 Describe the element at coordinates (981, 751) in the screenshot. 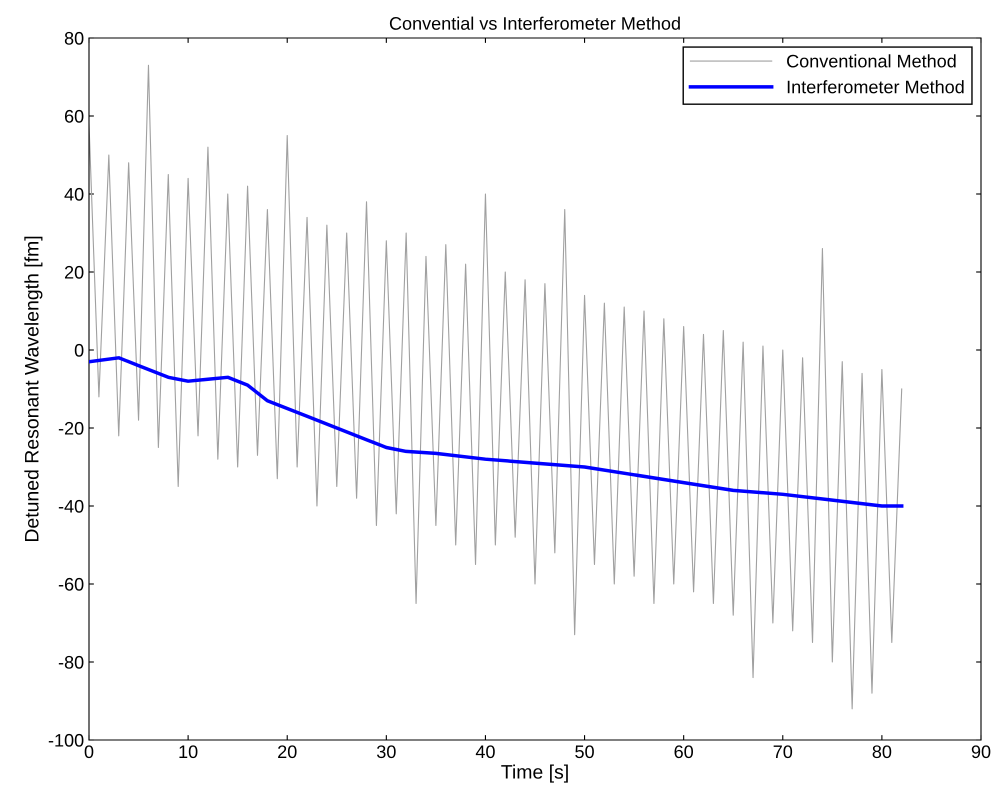

I see `x-tick-label: 90` at that location.